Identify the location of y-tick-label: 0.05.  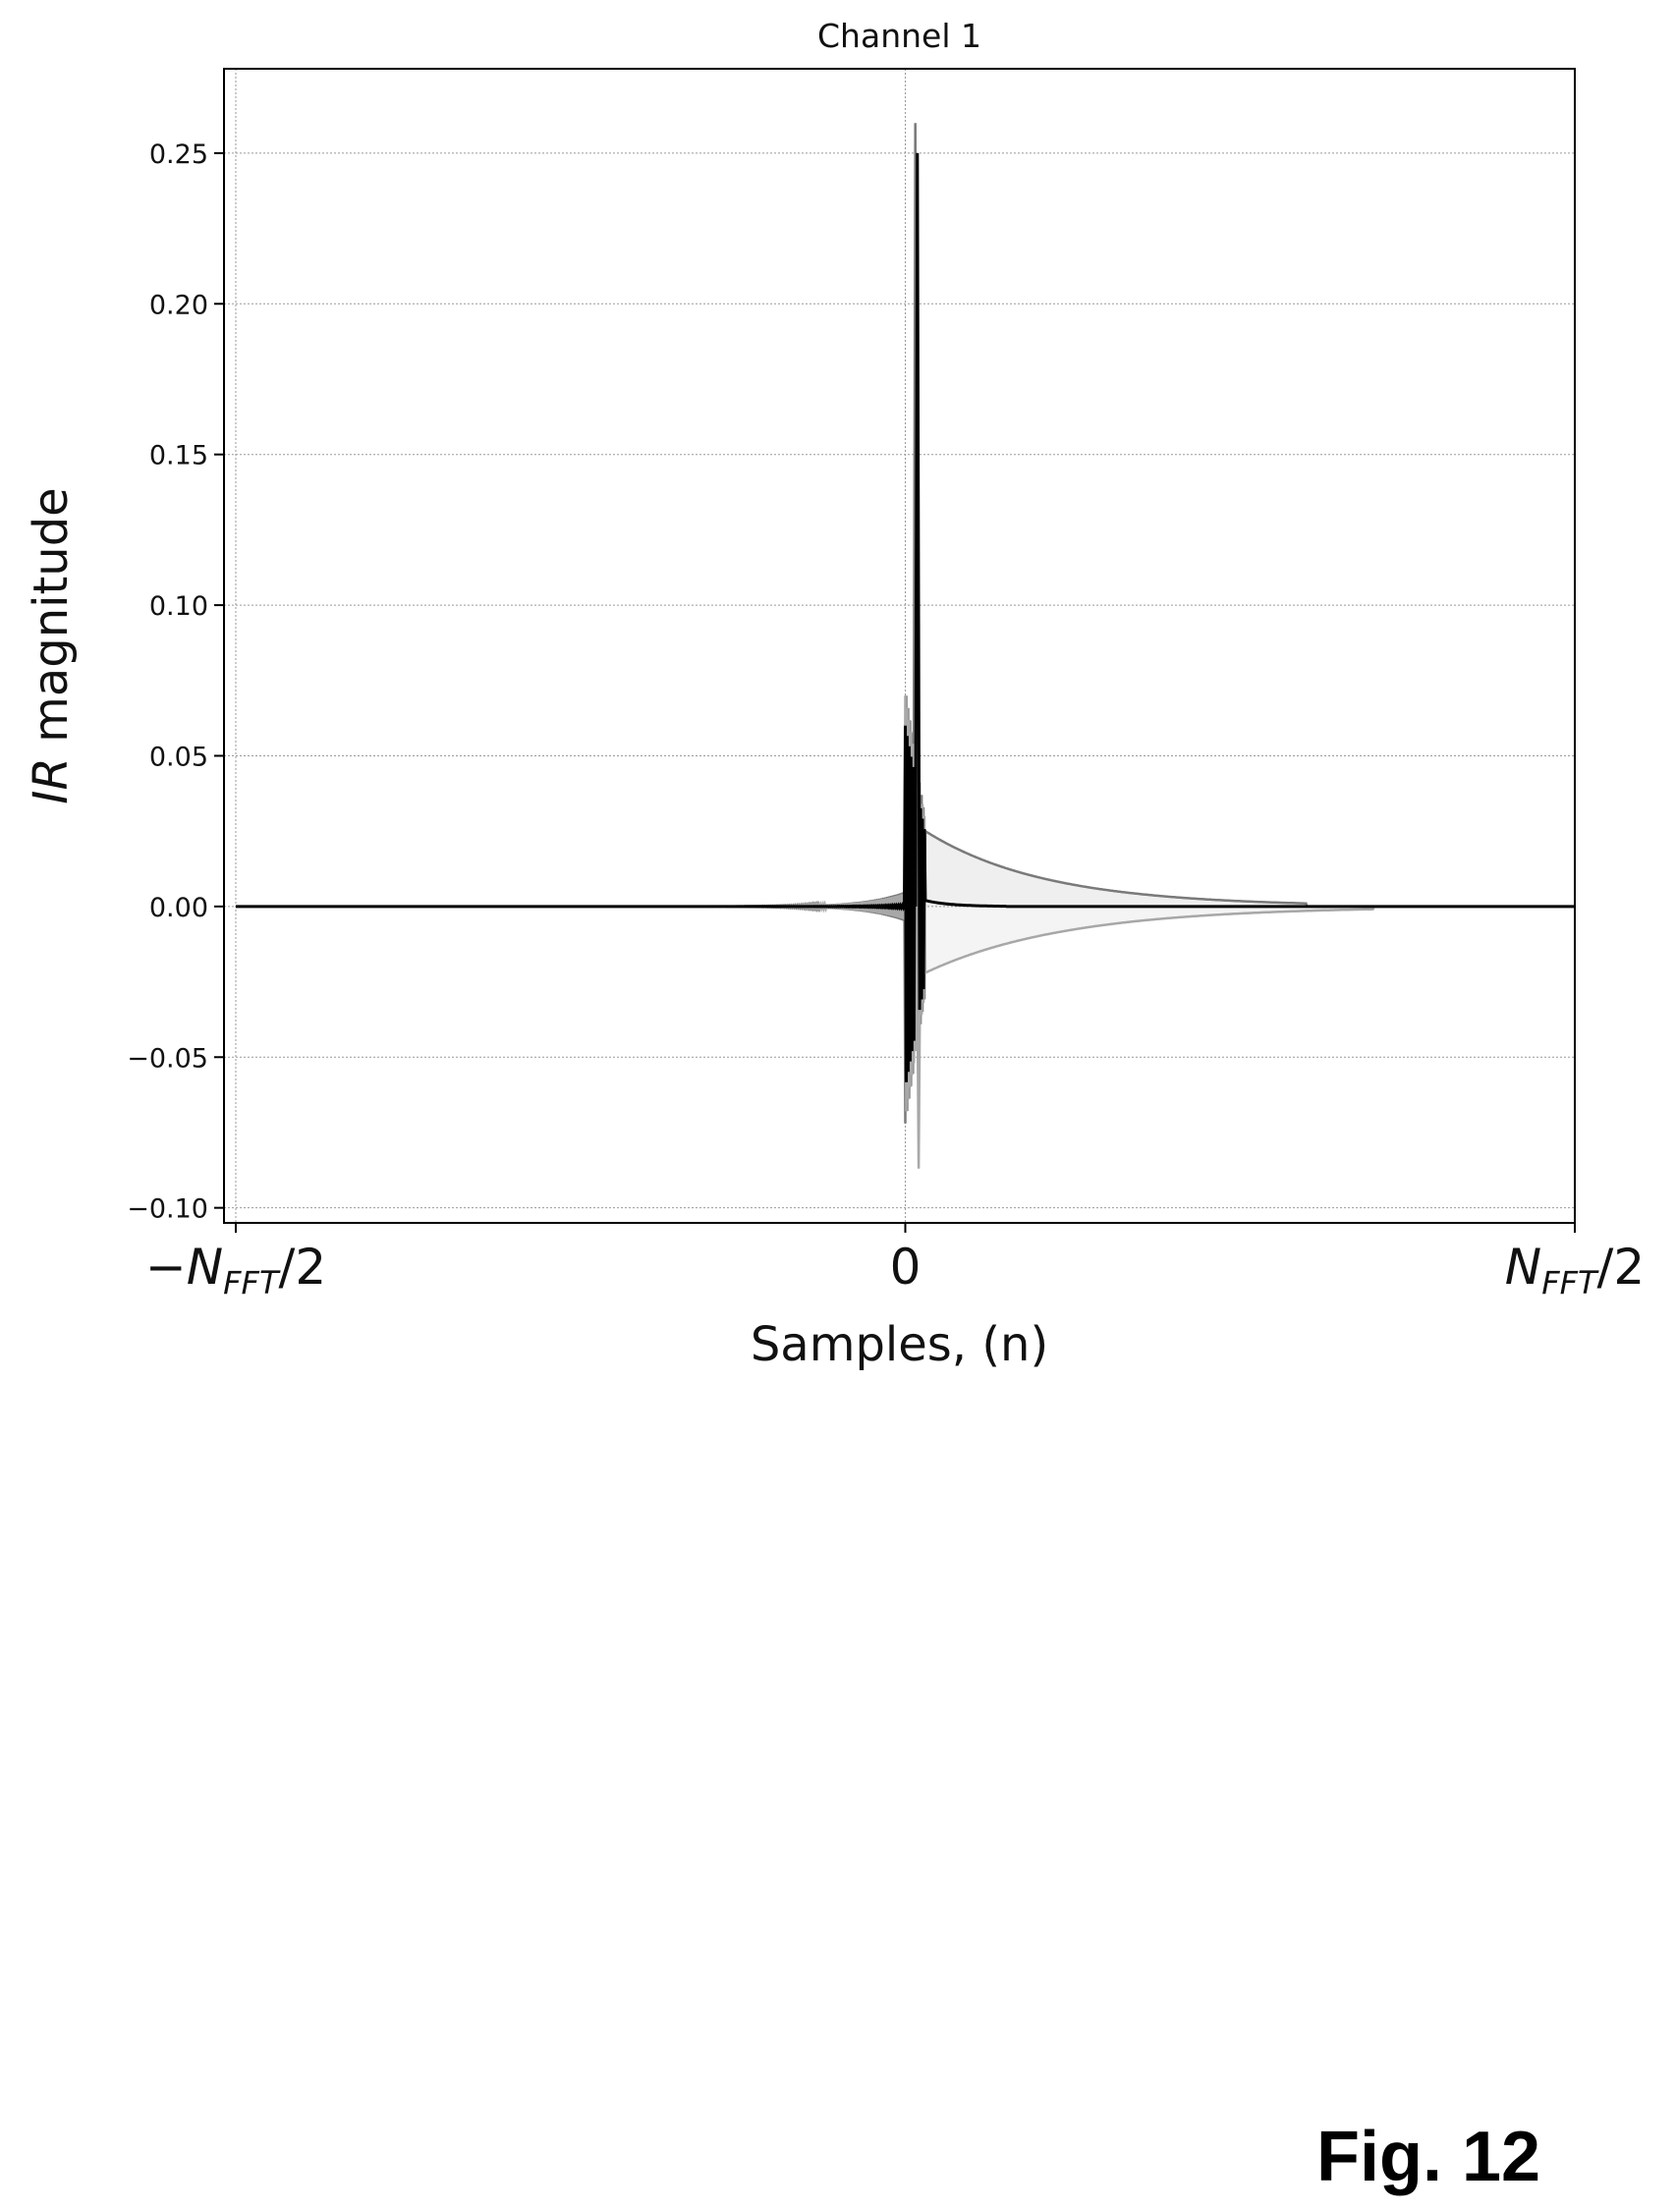
(178, 757).